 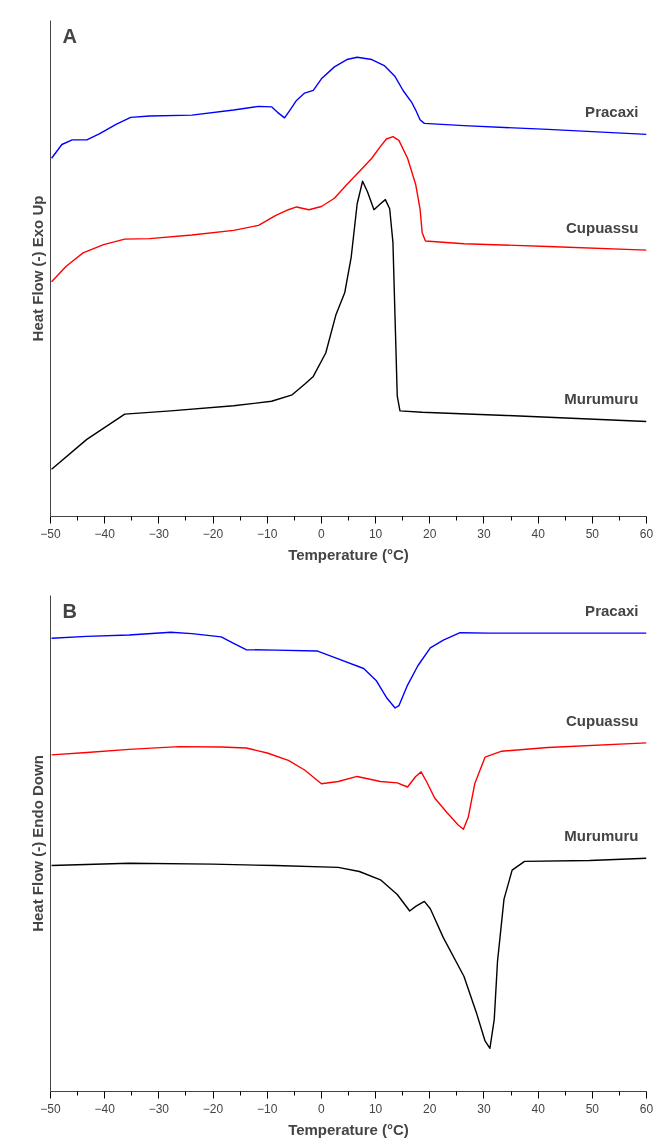 What do you see at coordinates (69, 610) in the screenshot?
I see `text: B` at bounding box center [69, 610].